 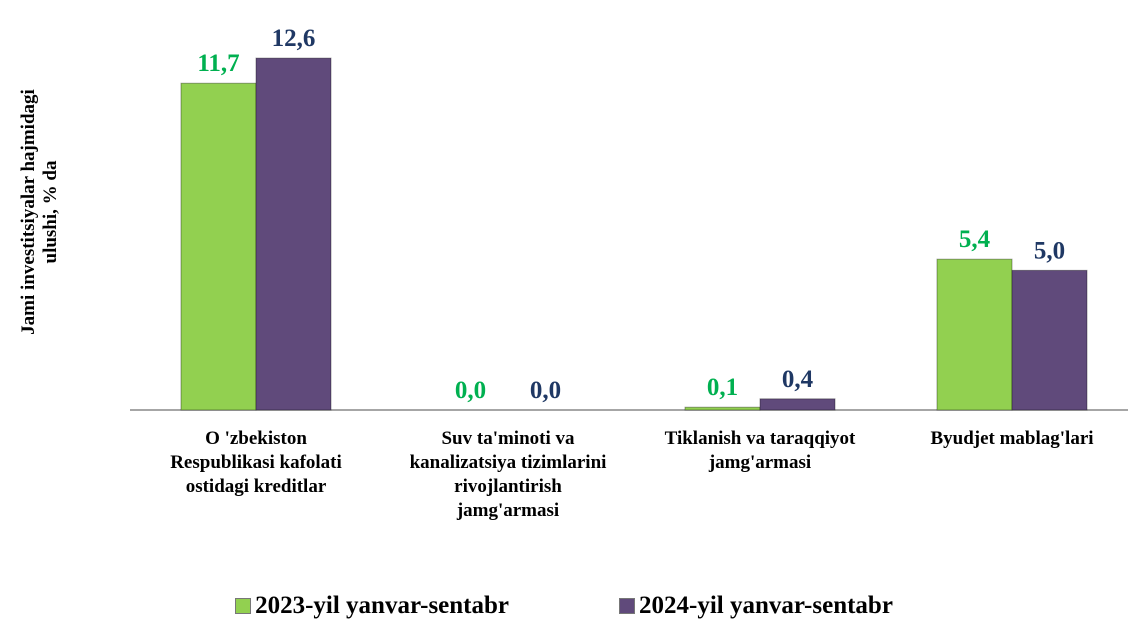 I want to click on data-label: 5,4, so click(x=975, y=239).